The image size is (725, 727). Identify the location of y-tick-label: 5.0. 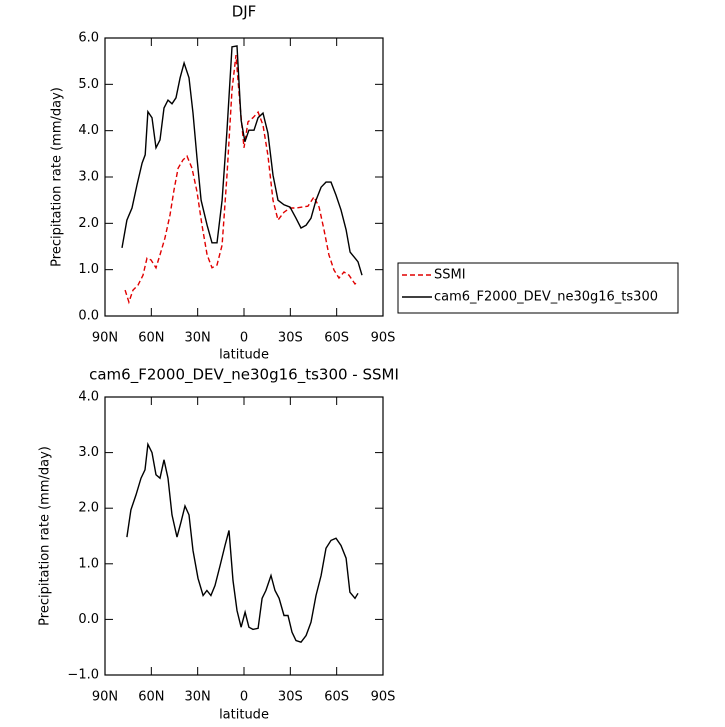
(88, 84).